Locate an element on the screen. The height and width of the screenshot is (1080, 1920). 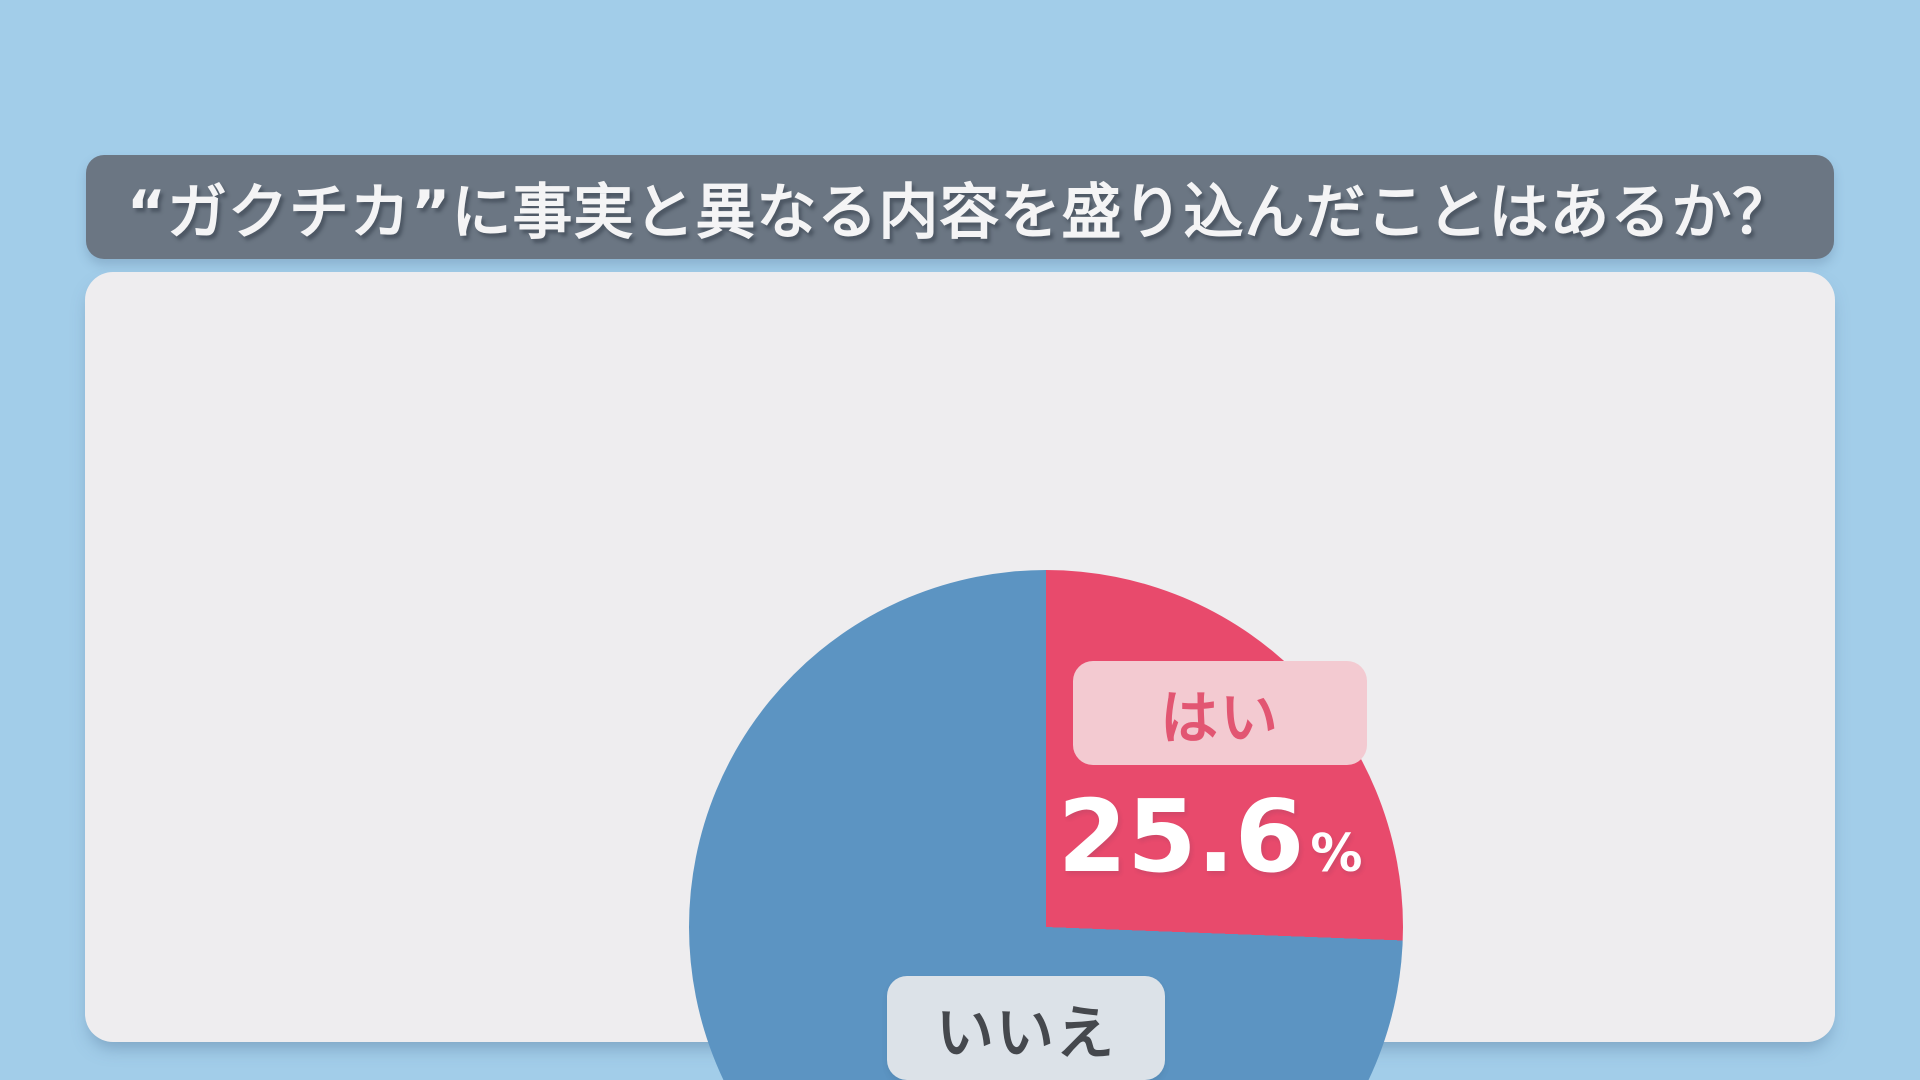
slice-value-yes: 25.6 % is located at coordinates (1210, 837).